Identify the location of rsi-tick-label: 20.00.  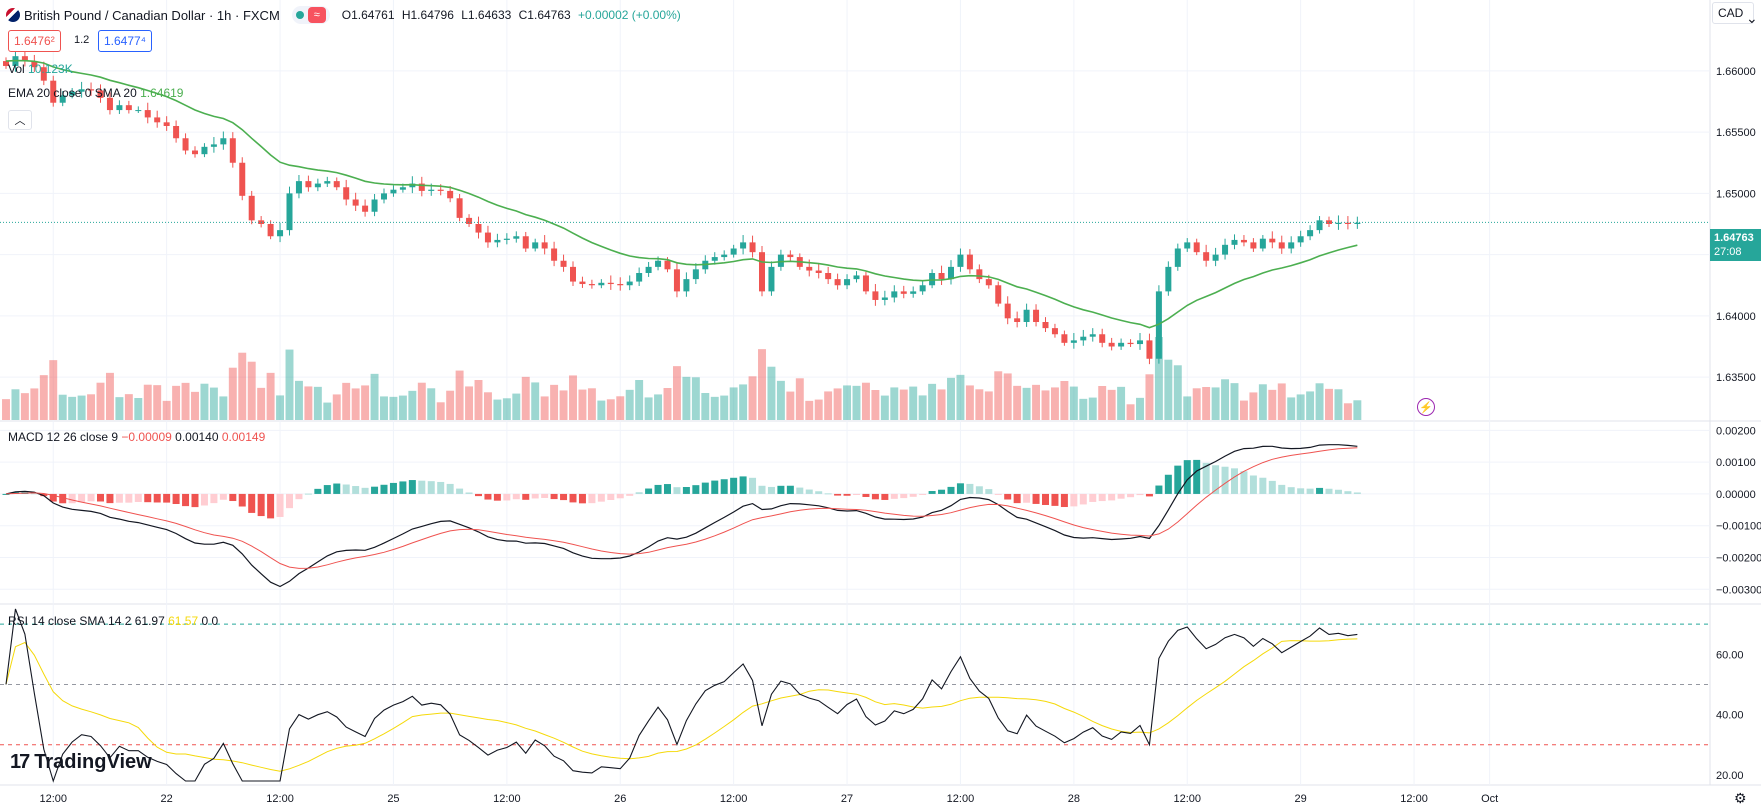
(1730, 776).